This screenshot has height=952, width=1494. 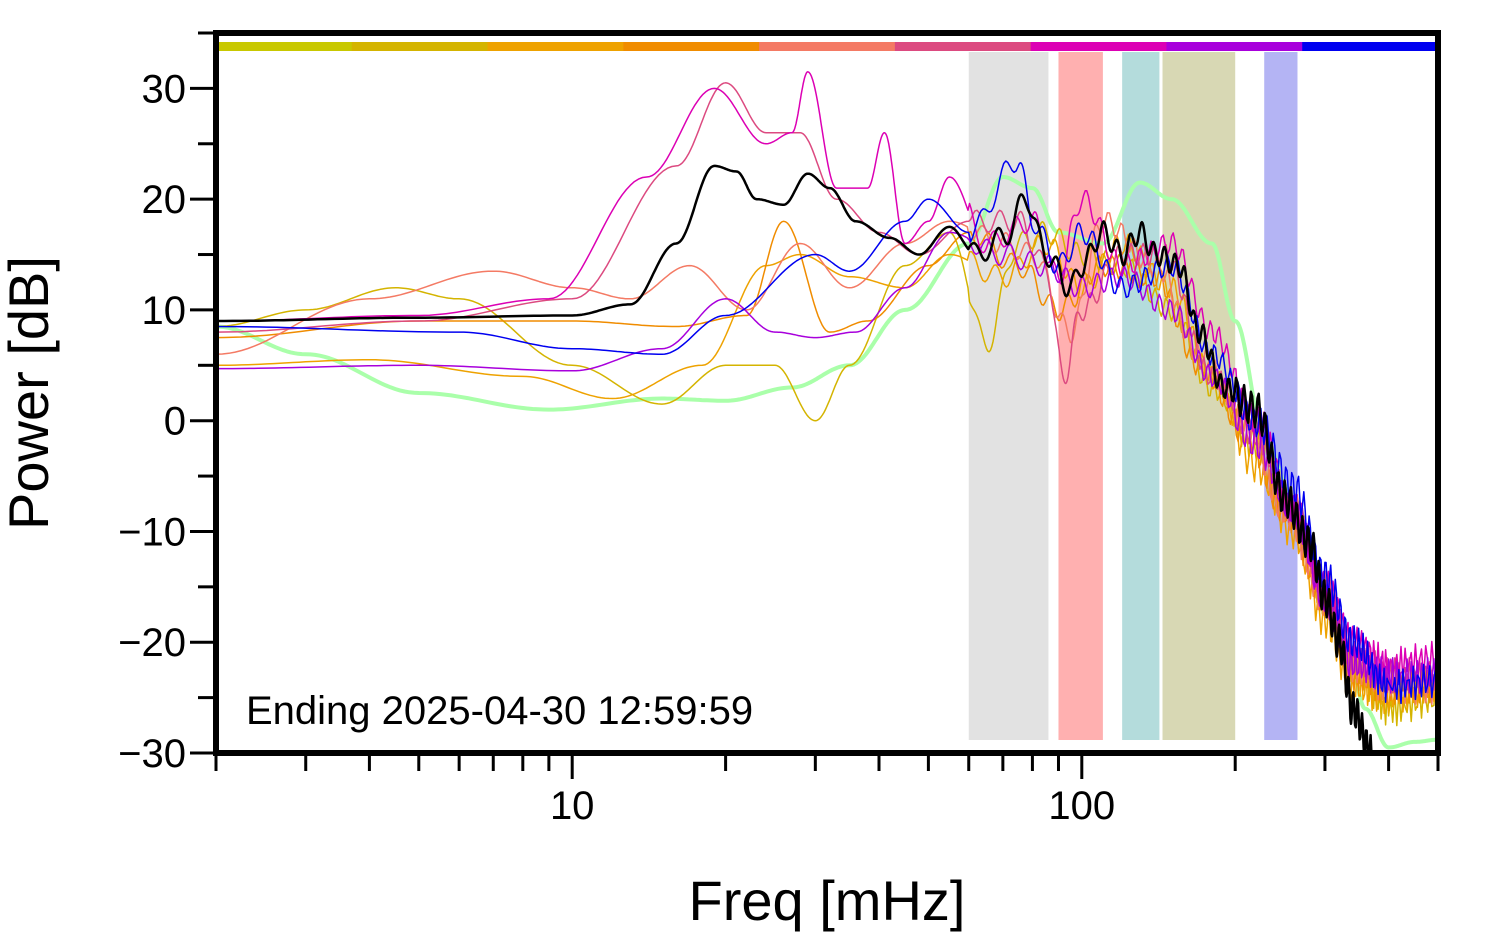 What do you see at coordinates (499, 711) in the screenshot?
I see `ending-timestamp: Ending 2025-04-30 12:59:59` at bounding box center [499, 711].